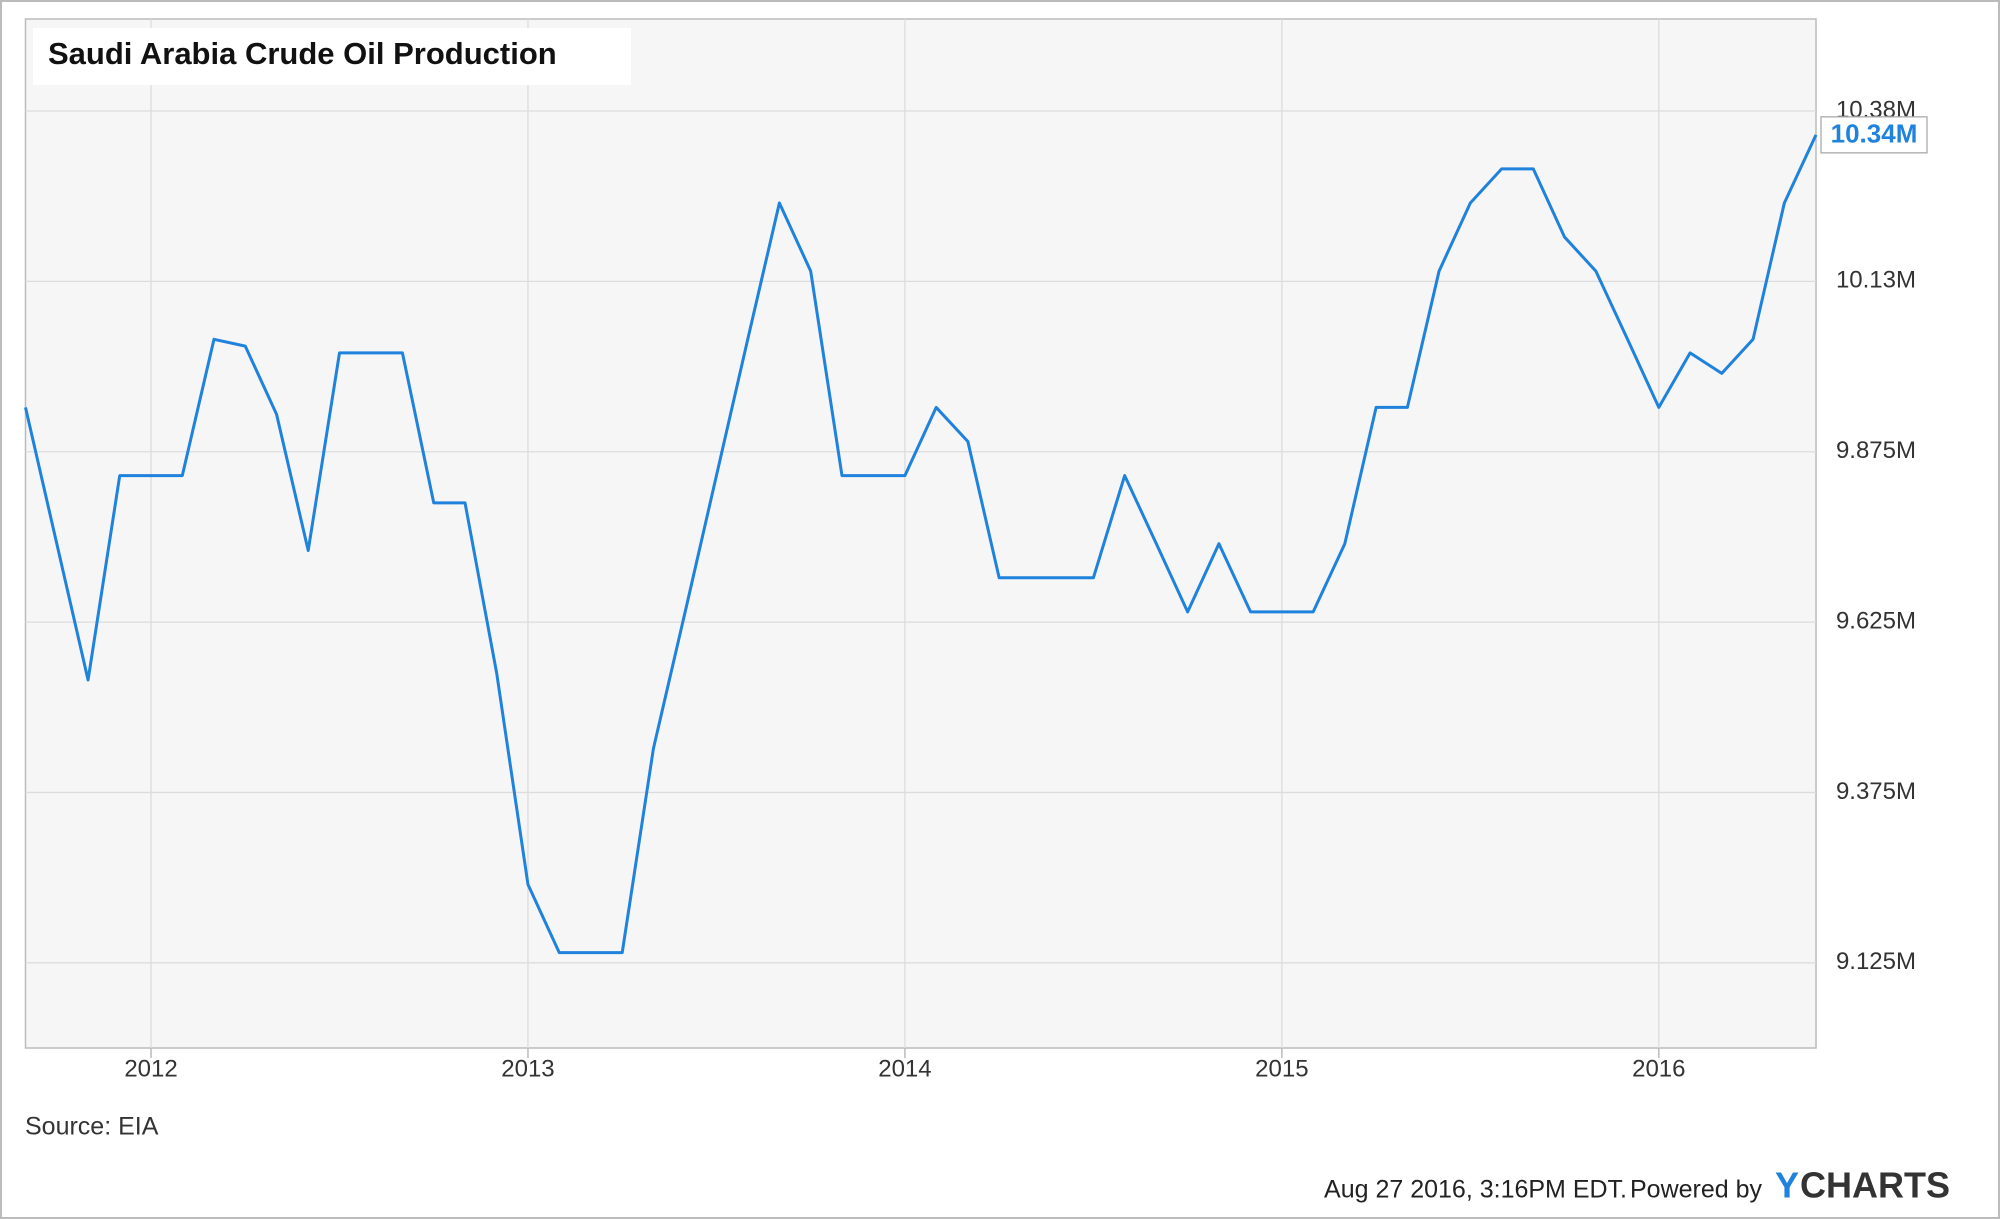 The width and height of the screenshot is (2000, 1219). What do you see at coordinates (302, 53) in the screenshot?
I see `chart-title: Saudi Arabia Crude Oil Production` at bounding box center [302, 53].